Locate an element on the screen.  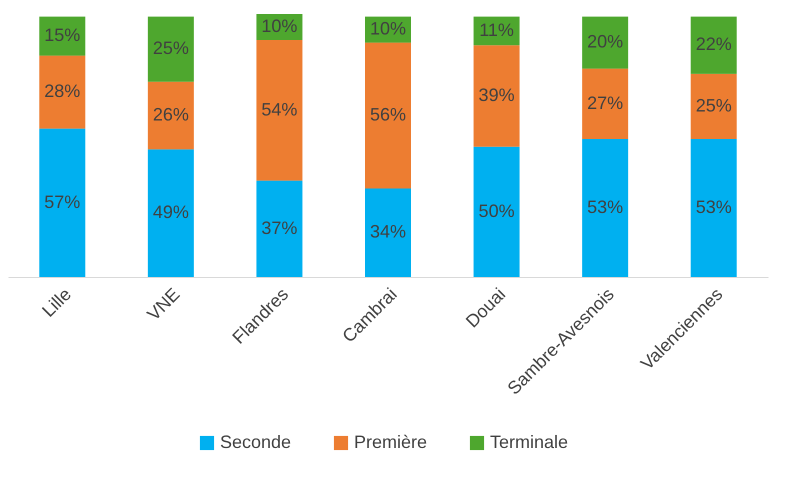
data-label: 39% is located at coordinates (496, 95).